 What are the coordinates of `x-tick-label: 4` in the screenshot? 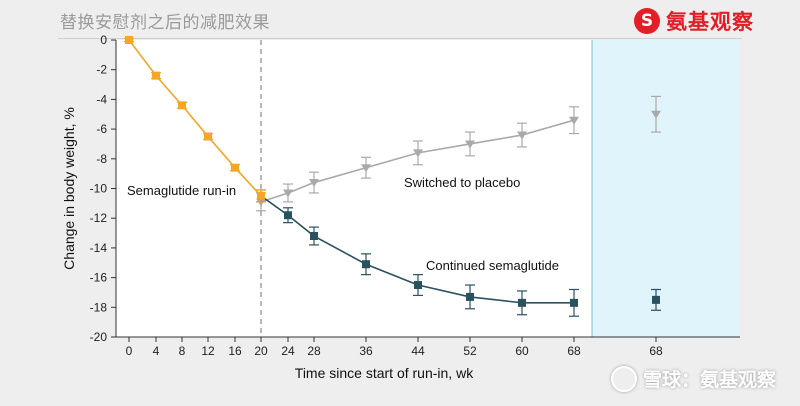 It's located at (156, 351).